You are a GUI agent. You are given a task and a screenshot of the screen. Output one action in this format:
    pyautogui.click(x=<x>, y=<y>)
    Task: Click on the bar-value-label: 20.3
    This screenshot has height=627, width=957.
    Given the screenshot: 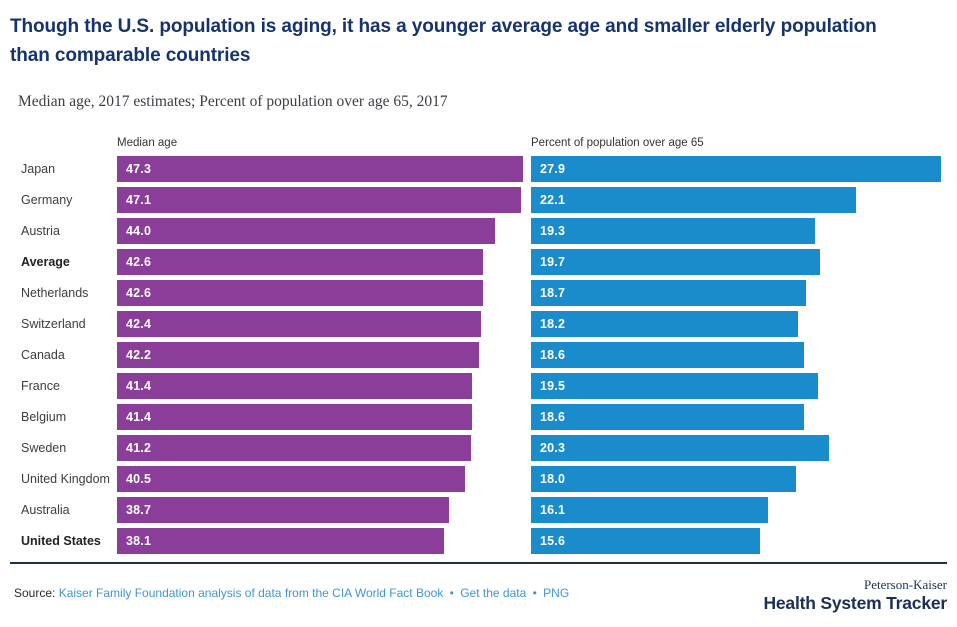 What is the action you would take?
    pyautogui.click(x=553, y=448)
    